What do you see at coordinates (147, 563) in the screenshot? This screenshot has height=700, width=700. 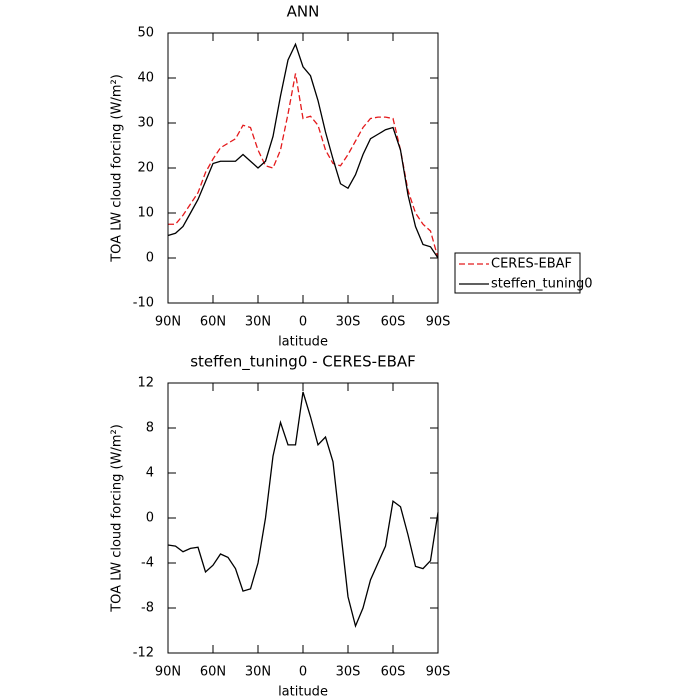 I see `y-tick-label: -4` at bounding box center [147, 563].